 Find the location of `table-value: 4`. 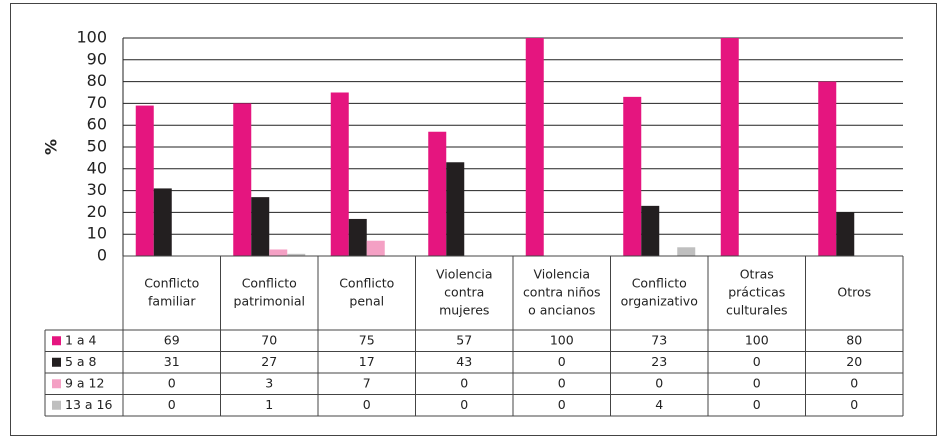

table-value: 4 is located at coordinates (659, 404).